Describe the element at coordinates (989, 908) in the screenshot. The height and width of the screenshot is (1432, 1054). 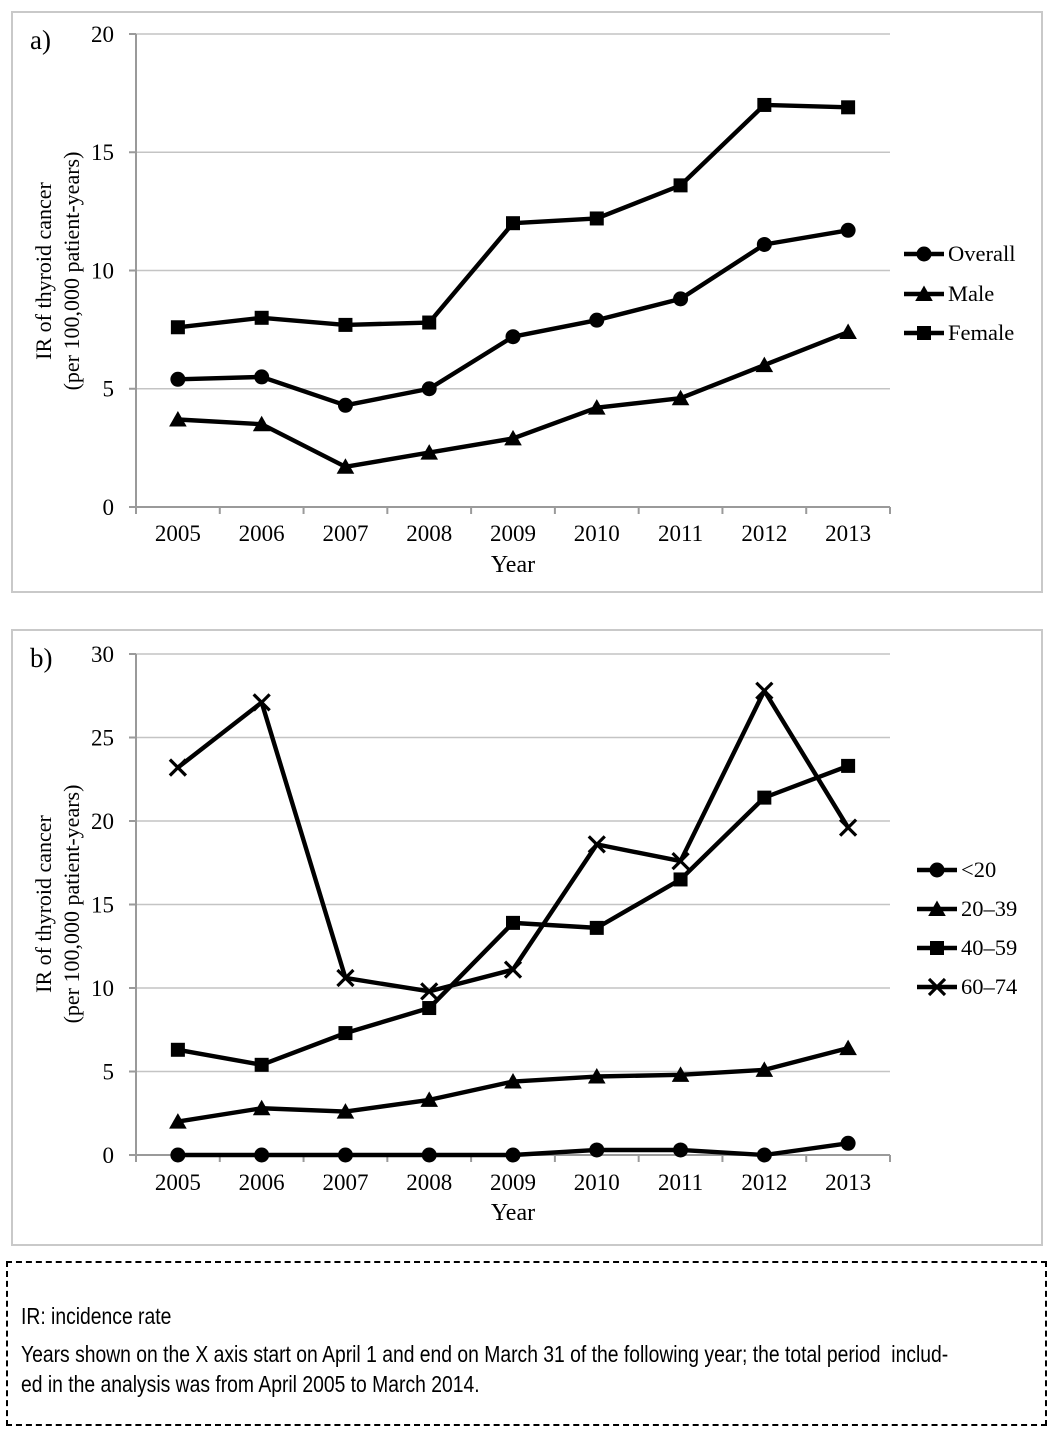
I see `legend-label: 20–39` at that location.